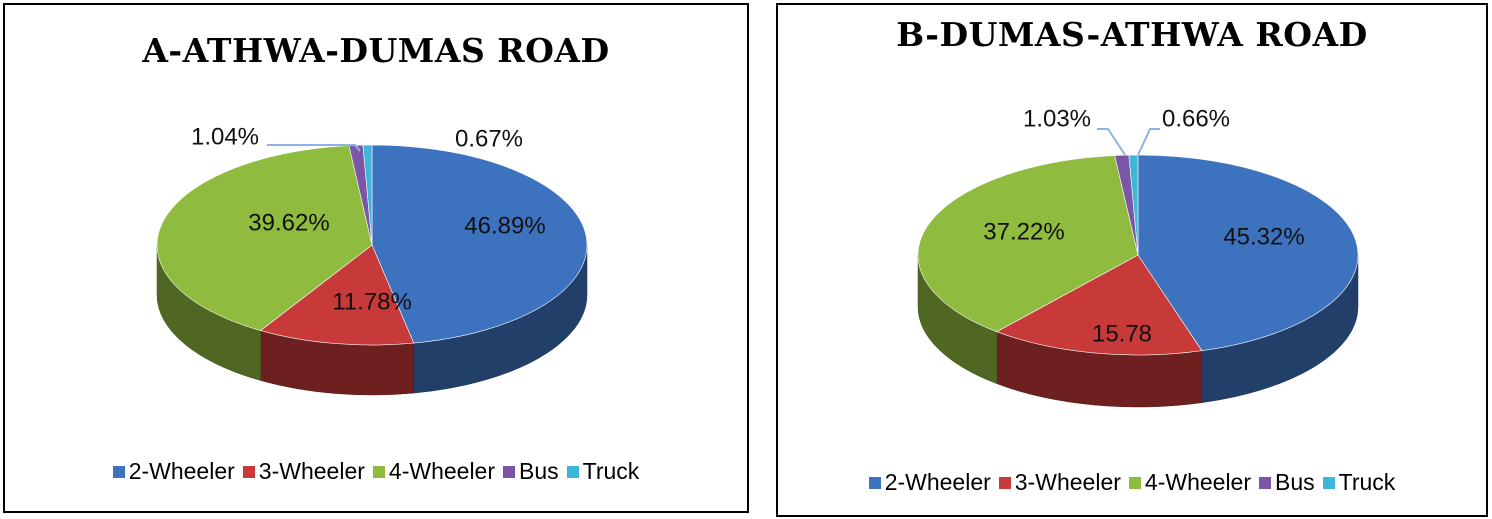 The width and height of the screenshot is (1492, 519). What do you see at coordinates (1132, 34) in the screenshot?
I see `chart-title: B-DUMAS-ATHWA ROAD` at bounding box center [1132, 34].